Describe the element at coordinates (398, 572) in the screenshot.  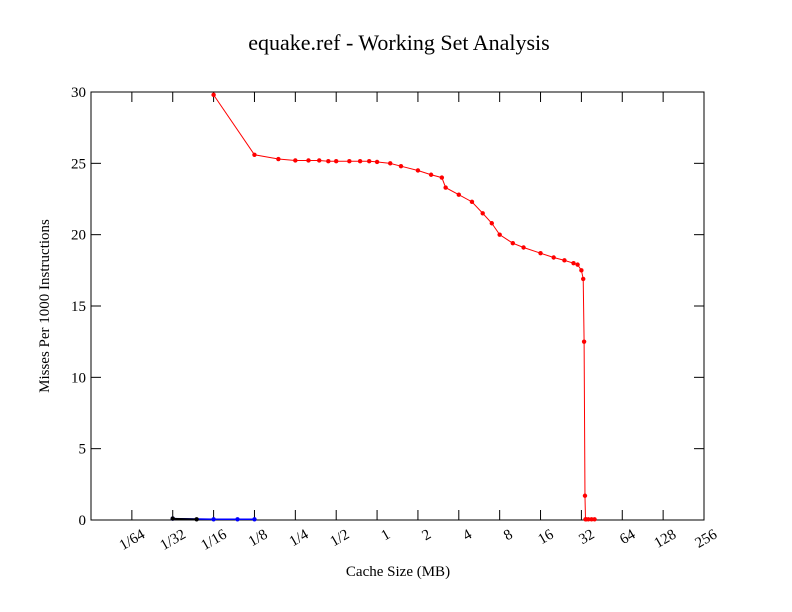
I see `x-axis-label: Cache Size (MB)` at that location.